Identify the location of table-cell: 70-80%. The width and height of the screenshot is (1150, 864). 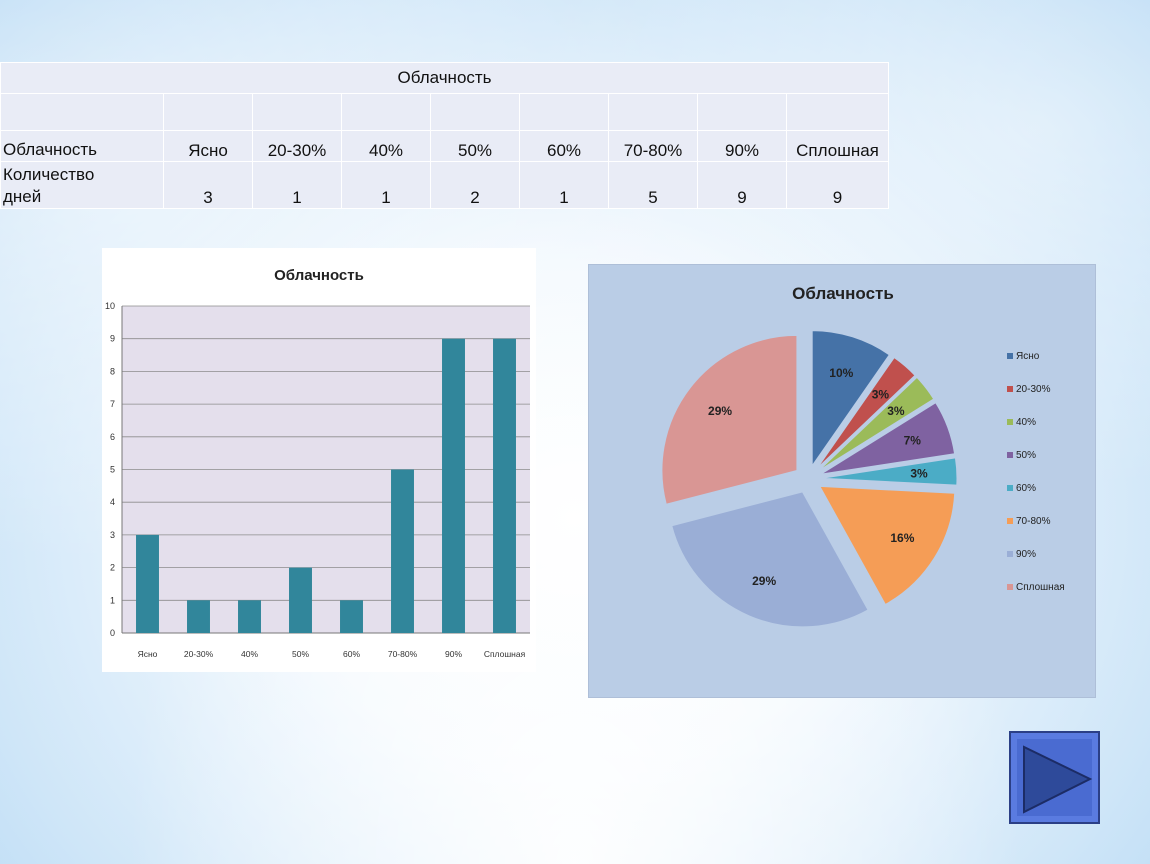
(653, 146).